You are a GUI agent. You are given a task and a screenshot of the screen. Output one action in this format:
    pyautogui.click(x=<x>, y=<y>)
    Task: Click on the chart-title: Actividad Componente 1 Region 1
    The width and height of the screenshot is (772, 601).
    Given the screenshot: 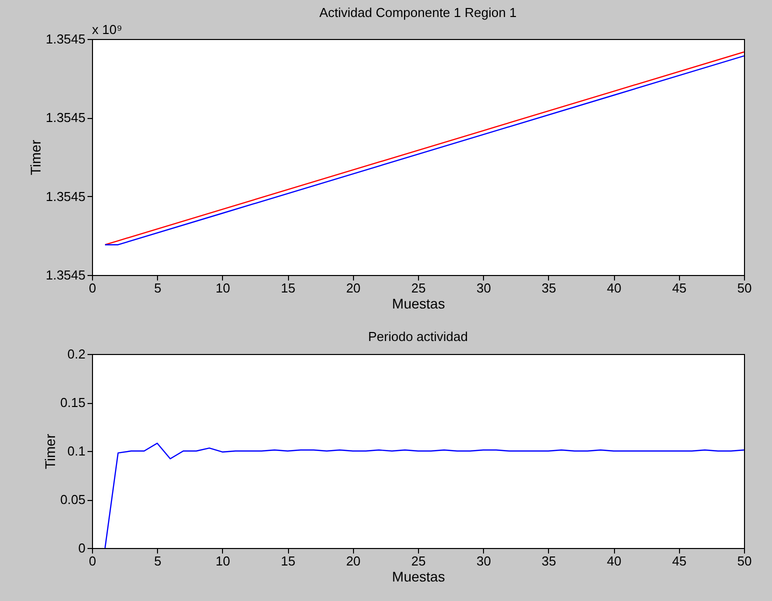 What is the action you would take?
    pyautogui.click(x=418, y=12)
    